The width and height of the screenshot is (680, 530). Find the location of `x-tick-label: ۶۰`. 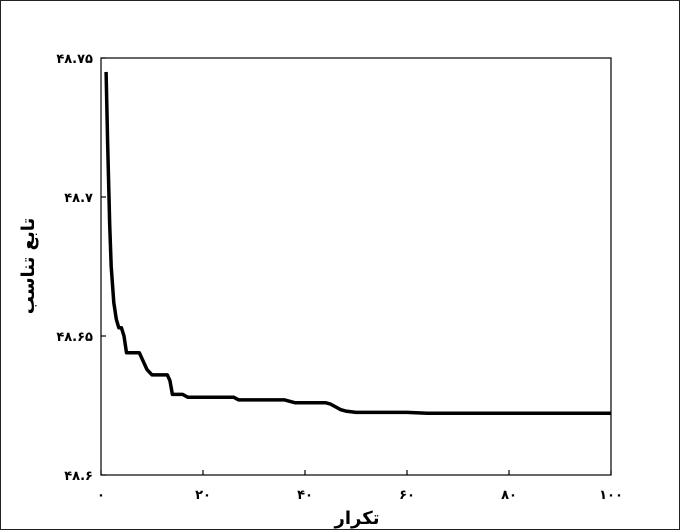

x-tick-label: ۶۰ is located at coordinates (407, 495).